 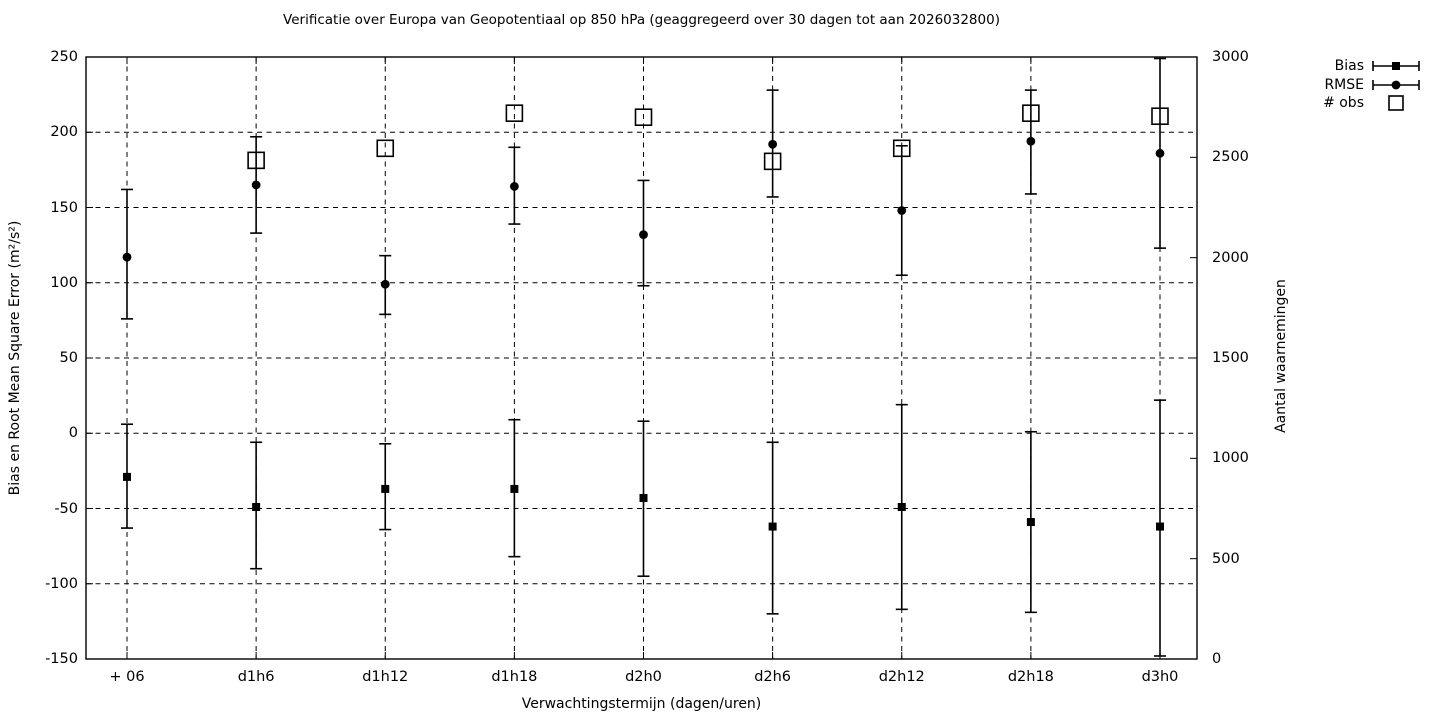 I want to click on y-tick-label-left: 150, so click(x=64, y=207).